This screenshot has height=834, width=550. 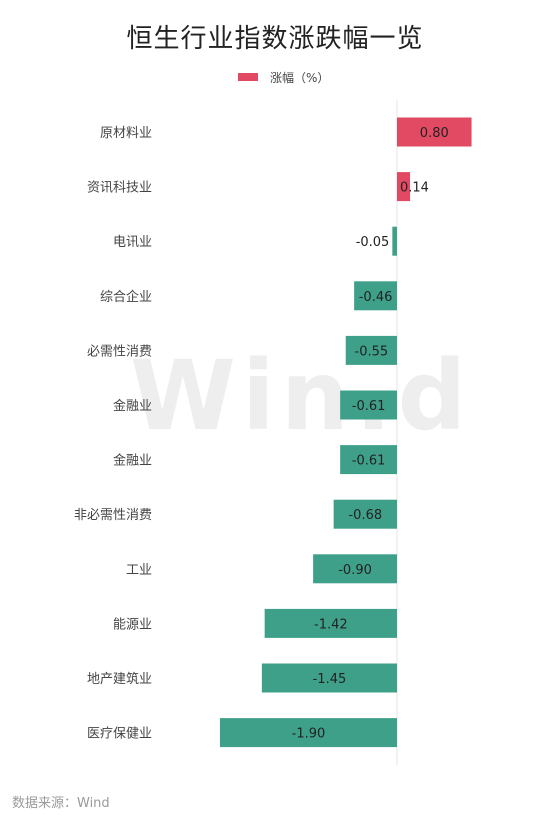 I want to click on value-label: -1.45, so click(x=330, y=679).